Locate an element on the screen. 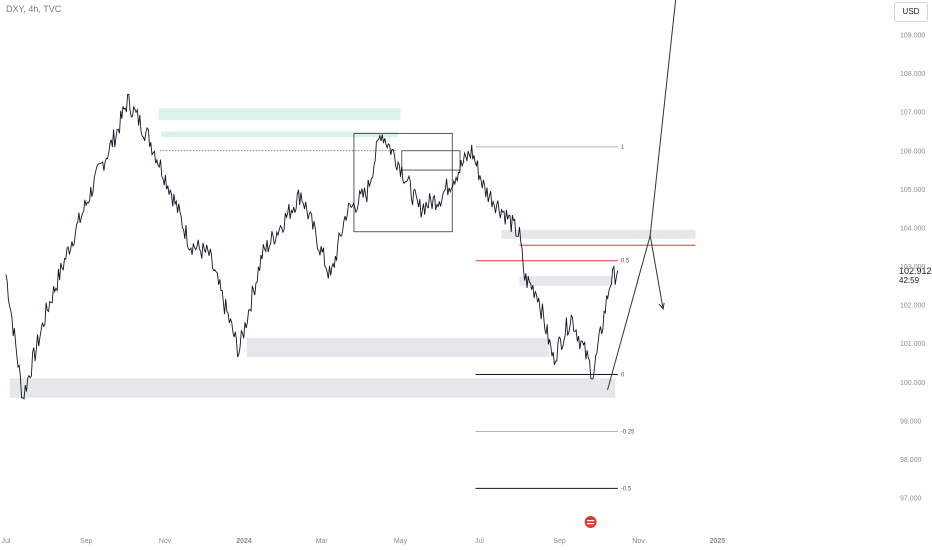  price-tick-label: 97.000 is located at coordinates (911, 499).